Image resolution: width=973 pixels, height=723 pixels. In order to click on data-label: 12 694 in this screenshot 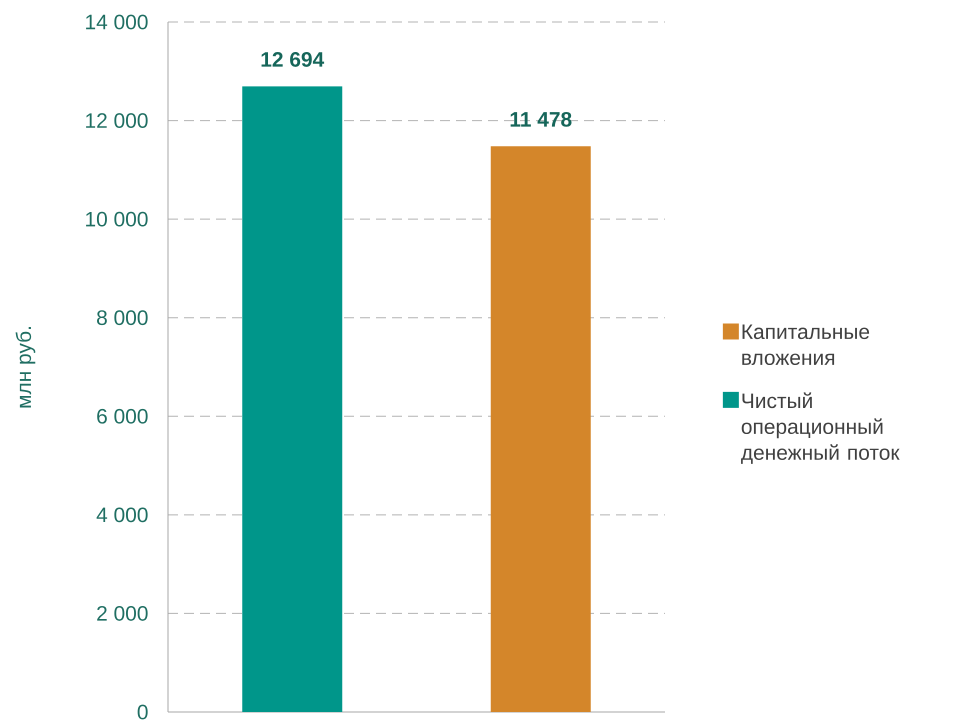, I will do `click(293, 59)`.